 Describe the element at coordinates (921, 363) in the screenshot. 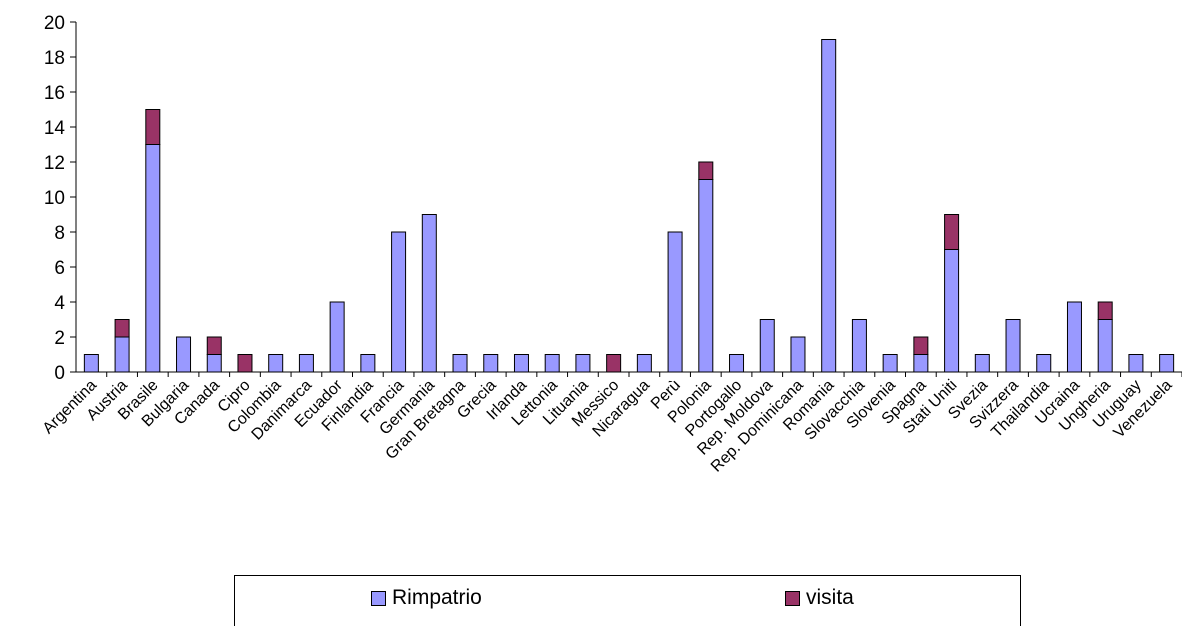

I see `bar-rimpatrio-spagna` at that location.